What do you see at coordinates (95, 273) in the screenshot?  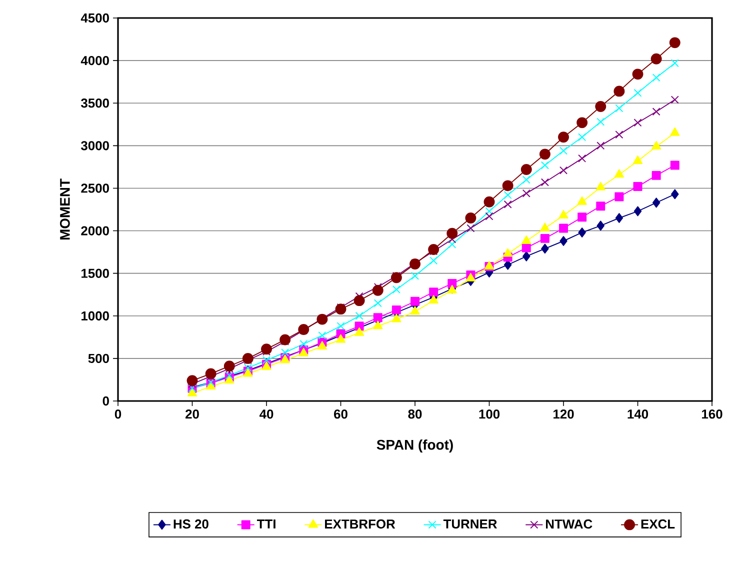 I see `y-tick-label: 1500` at bounding box center [95, 273].